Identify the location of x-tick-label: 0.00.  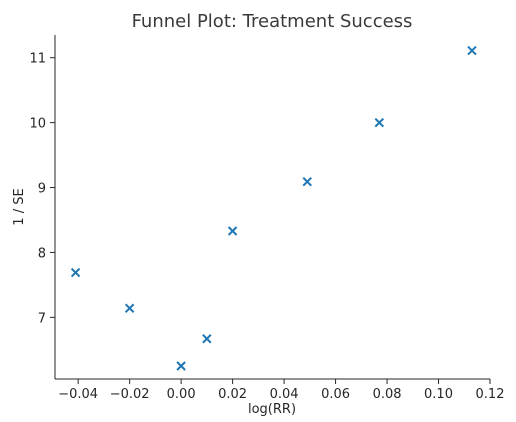
(181, 394).